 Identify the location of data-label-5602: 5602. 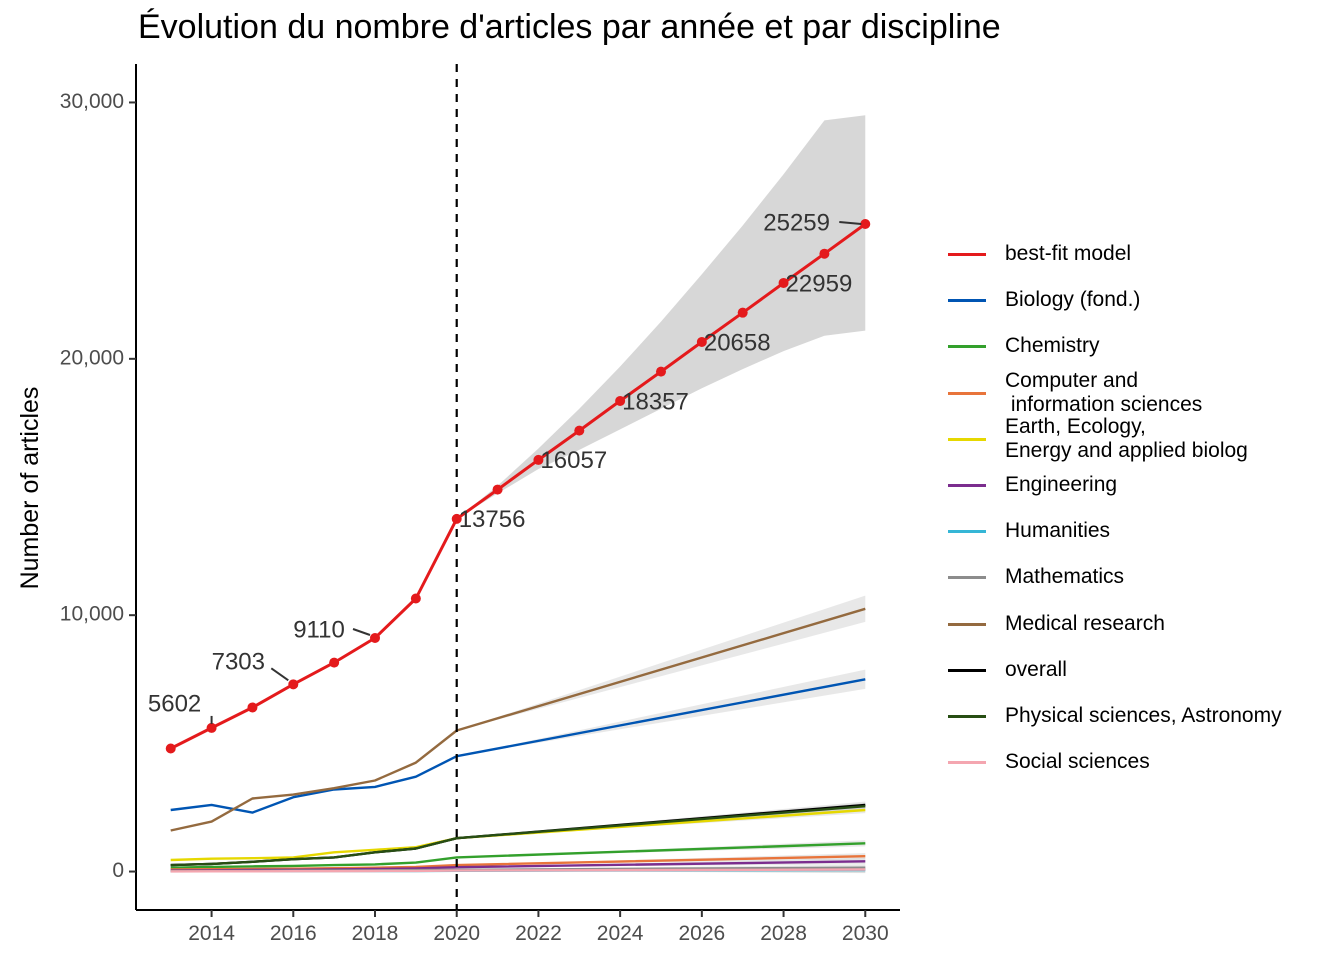
(174, 703).